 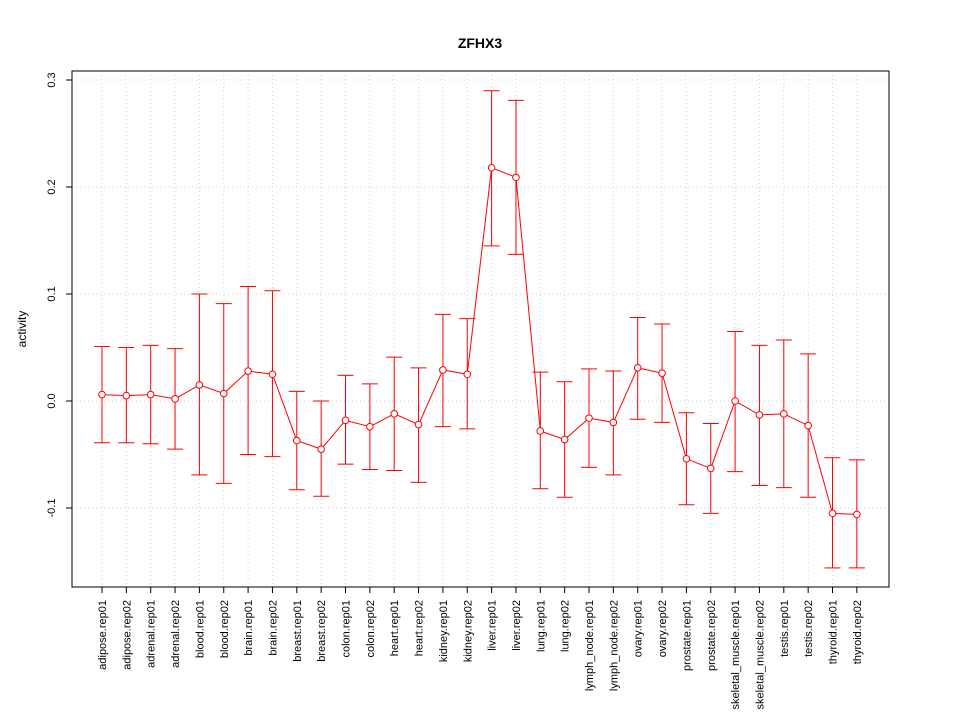 What do you see at coordinates (785, 628) in the screenshot?
I see `x-tick-label: testis.rep01` at bounding box center [785, 628].